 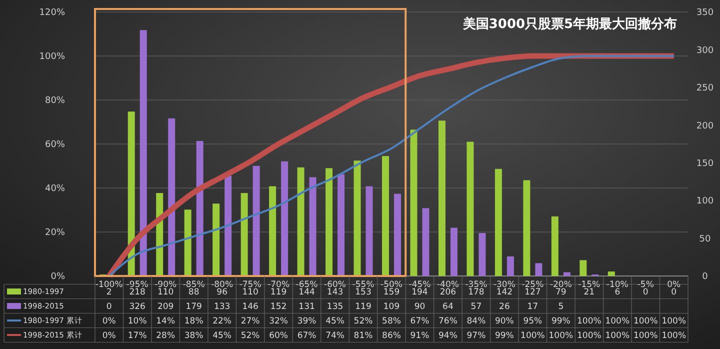 I want to click on data-label: 60%, so click(x=278, y=335).